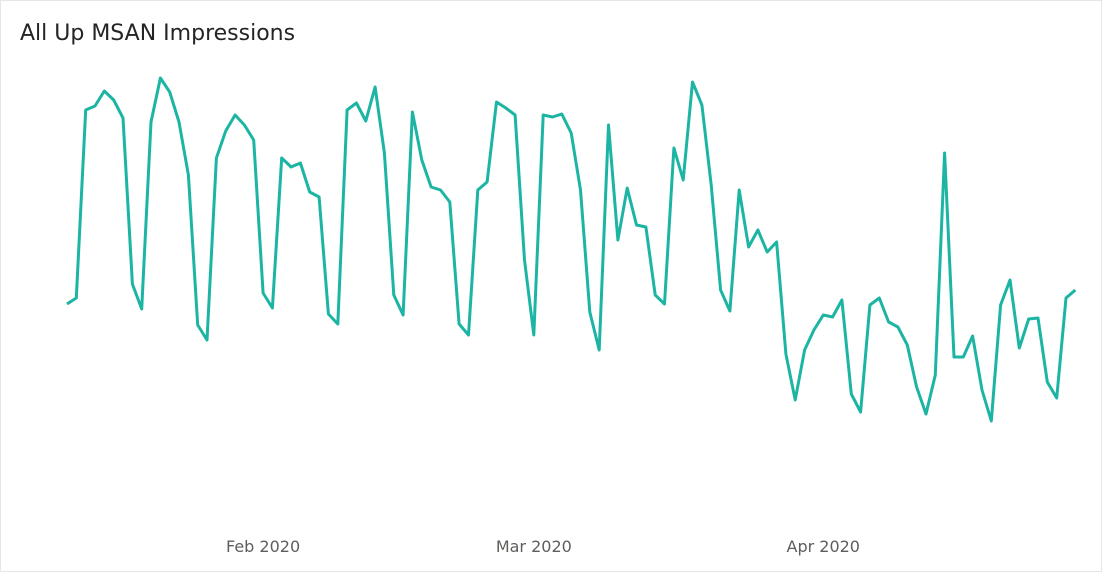 This screenshot has width=1102, height=572. Describe the element at coordinates (157, 33) in the screenshot. I see `chart-title: All Up MSAN Impressions` at that location.